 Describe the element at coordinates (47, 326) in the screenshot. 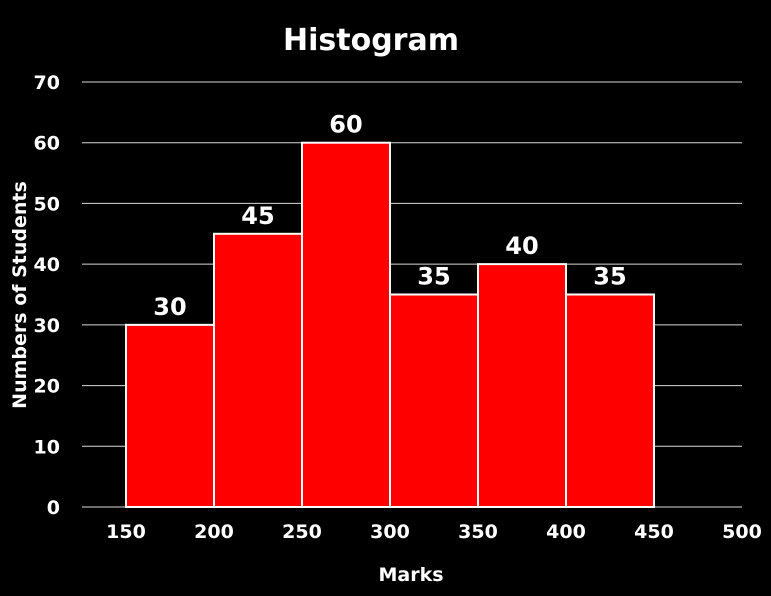

I see `y-tick-label: 30` at that location.